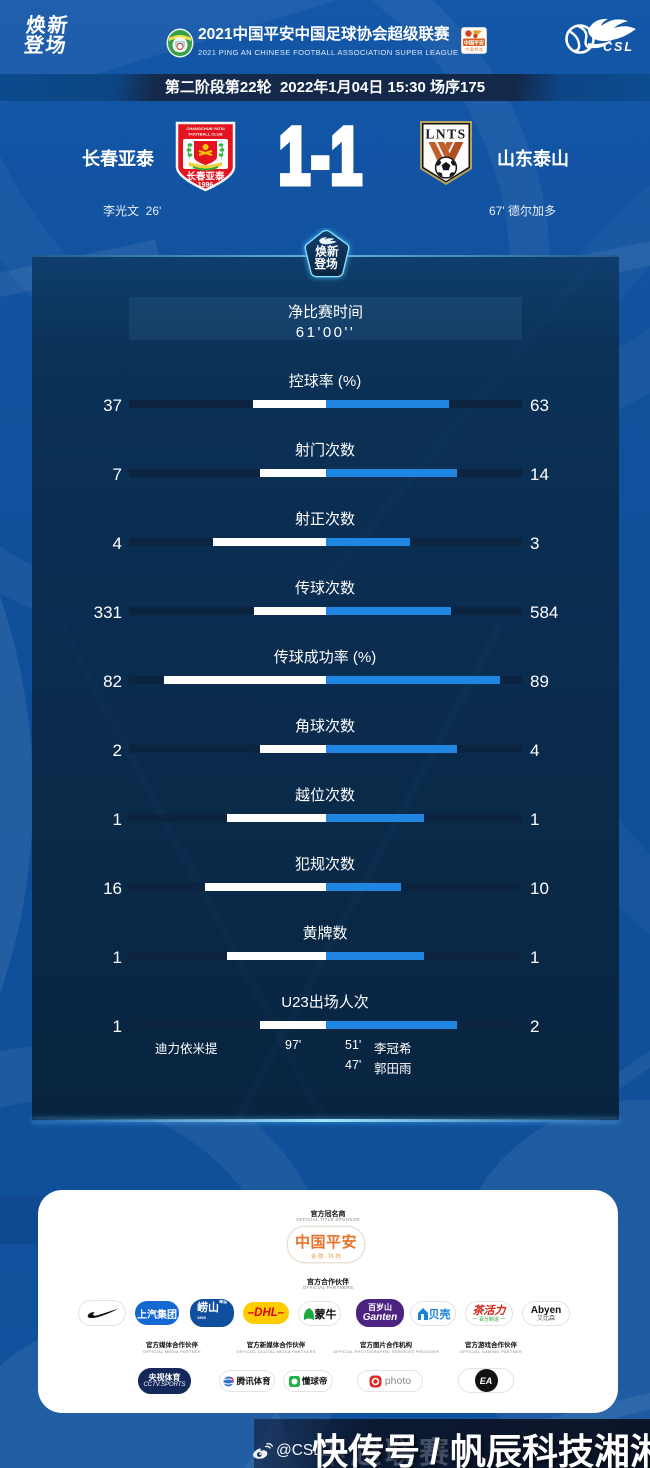 The width and height of the screenshot is (650, 1468). What do you see at coordinates (206, 134) in the screenshot?
I see `svg-text: FOOTBALL CLUB` at bounding box center [206, 134].